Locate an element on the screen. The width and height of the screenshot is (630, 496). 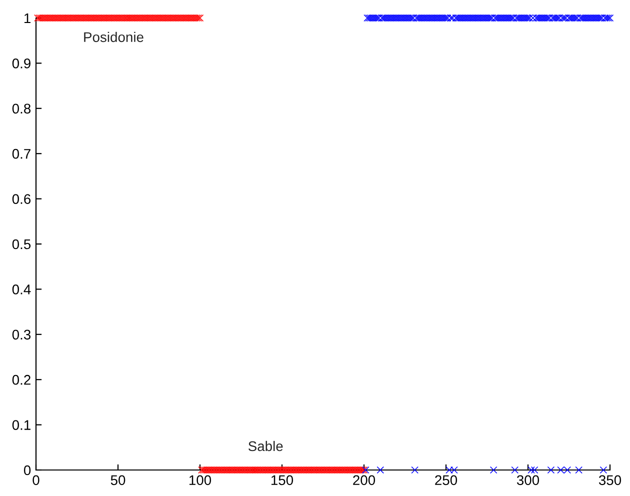
y-tick-label: 0.4 is located at coordinates (21, 289).